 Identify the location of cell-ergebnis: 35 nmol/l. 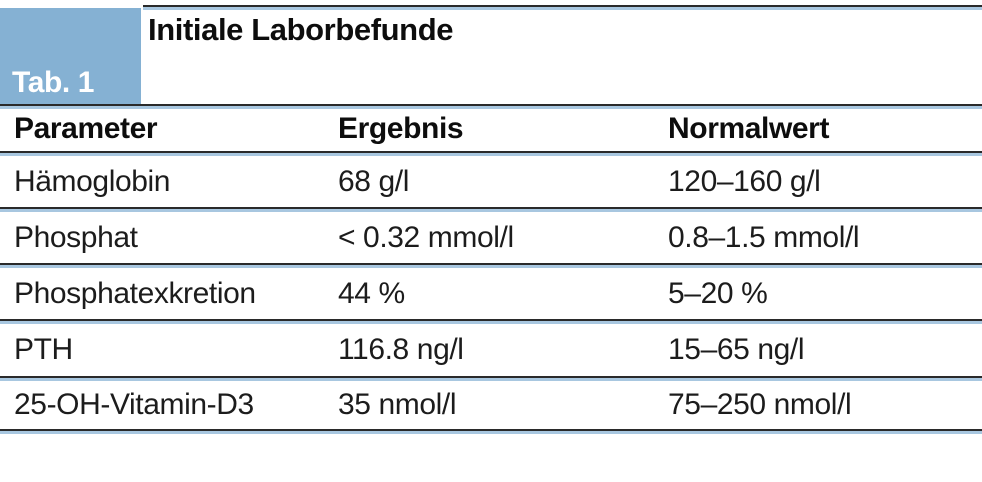
(397, 404).